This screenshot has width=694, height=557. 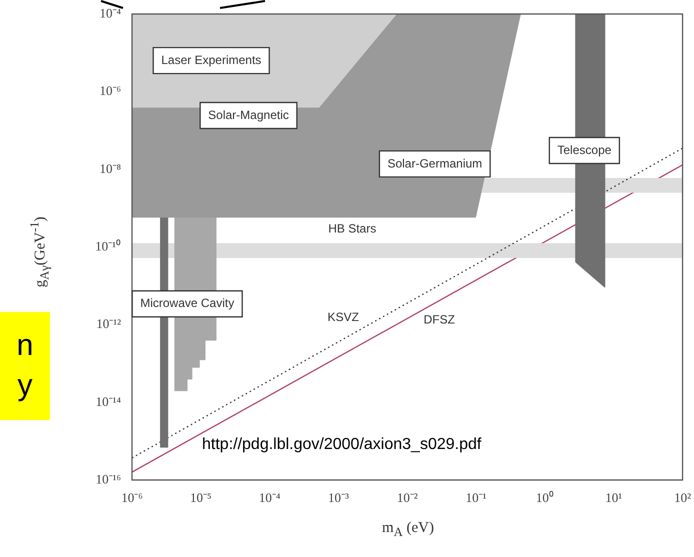 What do you see at coordinates (407, 498) in the screenshot?
I see `x-tick-label: 10⁻²` at bounding box center [407, 498].